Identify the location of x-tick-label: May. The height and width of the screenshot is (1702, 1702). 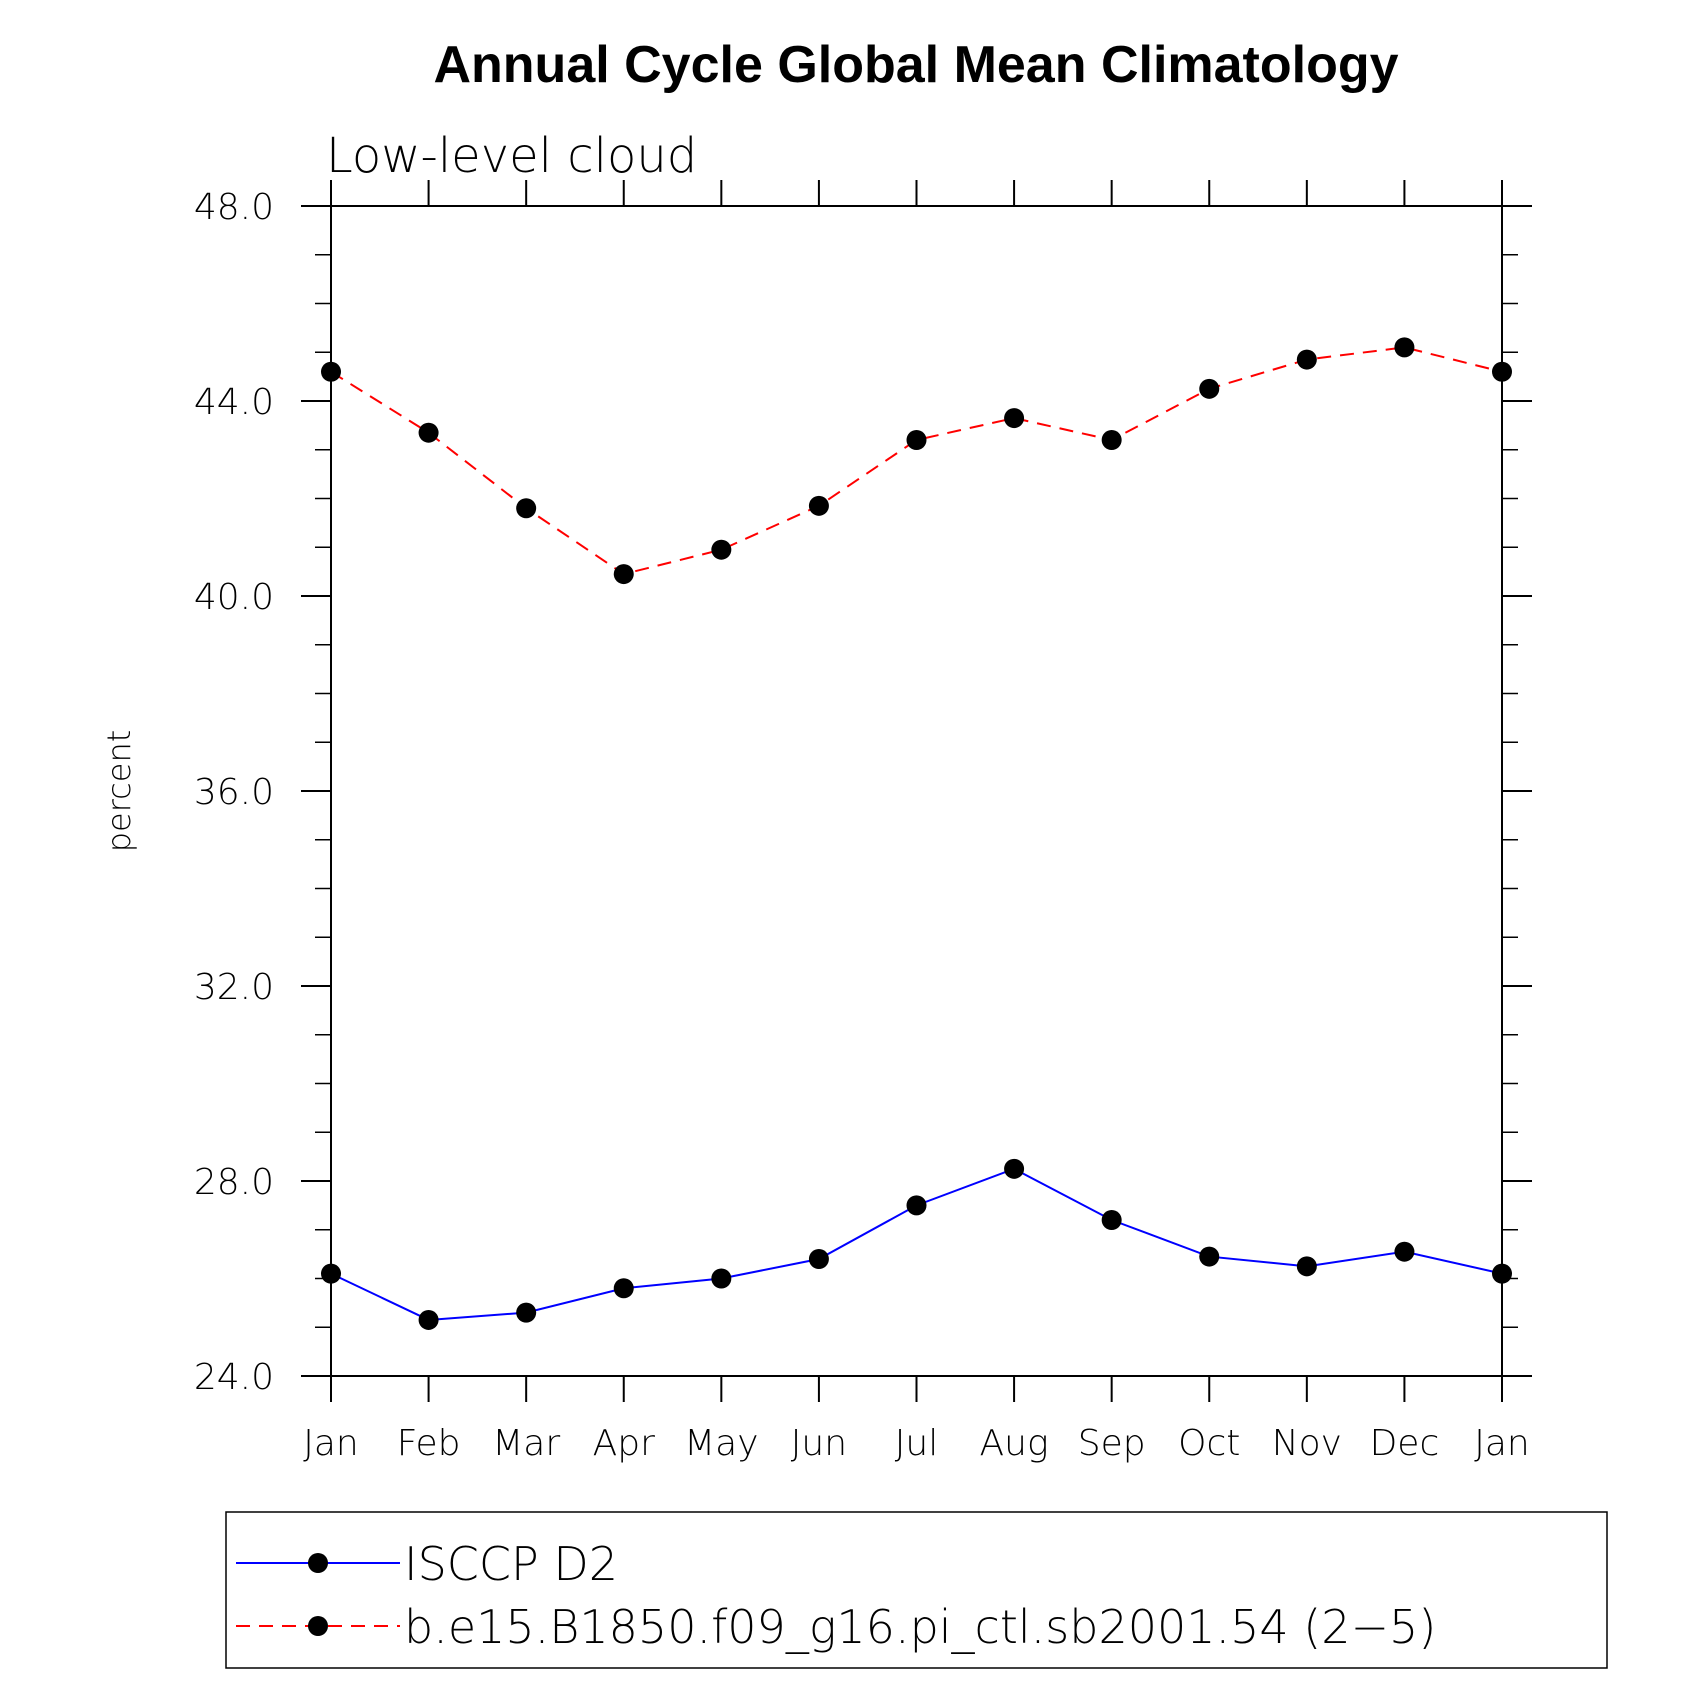
(721, 1443).